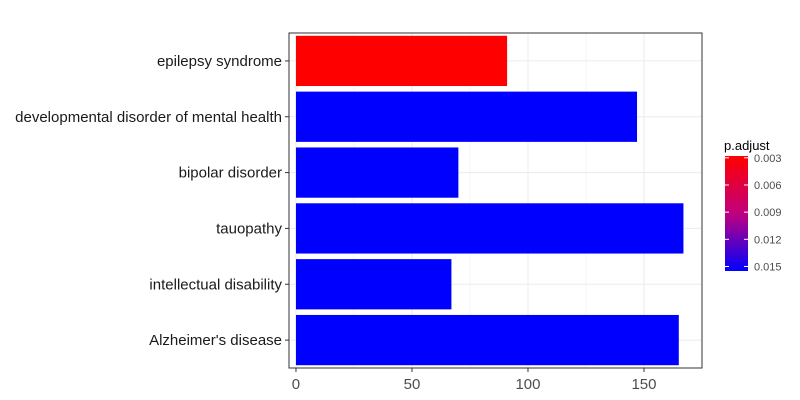 Image resolution: width=800 pixels, height=400 pixels. I want to click on legend-tick-label: 0.009, so click(768, 213).